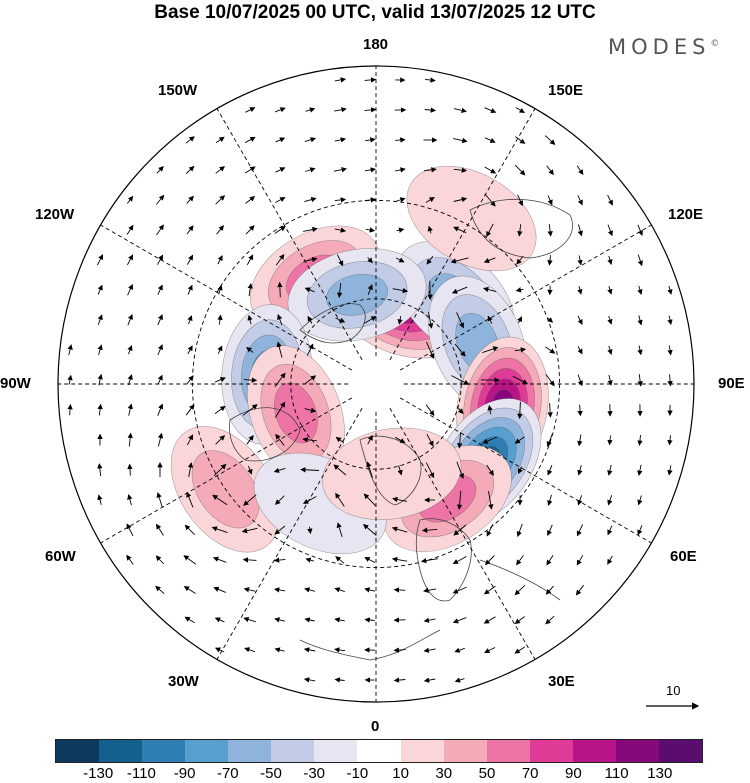 The image size is (750, 783). Describe the element at coordinates (673, 690) in the screenshot. I see `reference-vector-label: 10` at that location.